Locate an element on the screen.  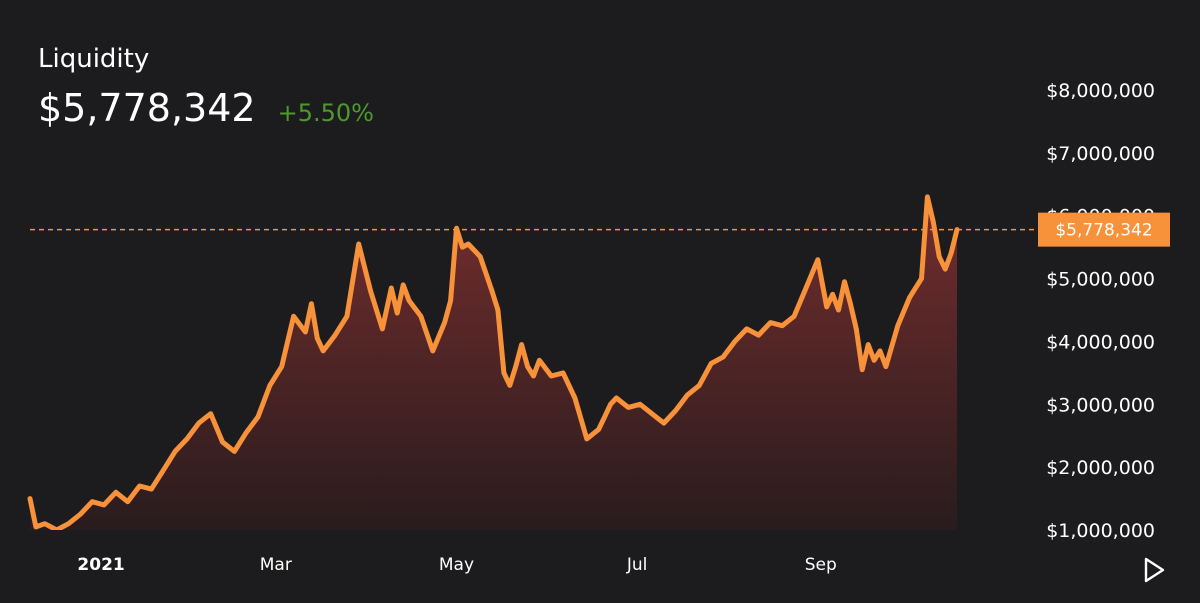
x-tick-label: 2021 is located at coordinates (100, 565).